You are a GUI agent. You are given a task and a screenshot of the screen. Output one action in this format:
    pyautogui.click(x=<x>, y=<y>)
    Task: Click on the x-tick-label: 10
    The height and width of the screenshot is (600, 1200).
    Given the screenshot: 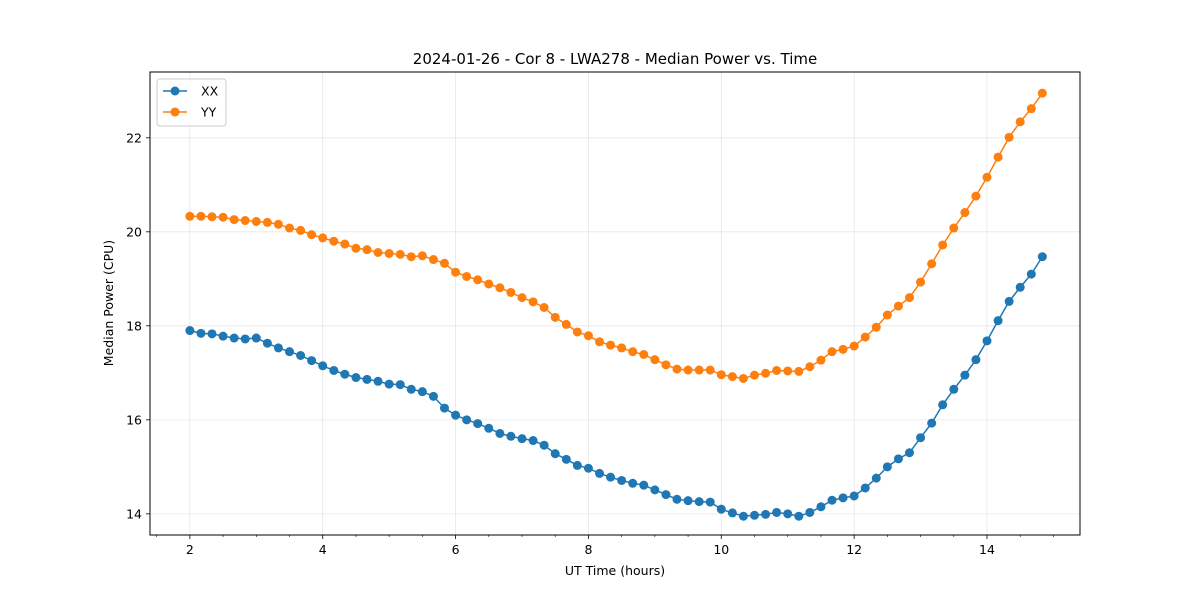 What is the action you would take?
    pyautogui.click(x=721, y=549)
    